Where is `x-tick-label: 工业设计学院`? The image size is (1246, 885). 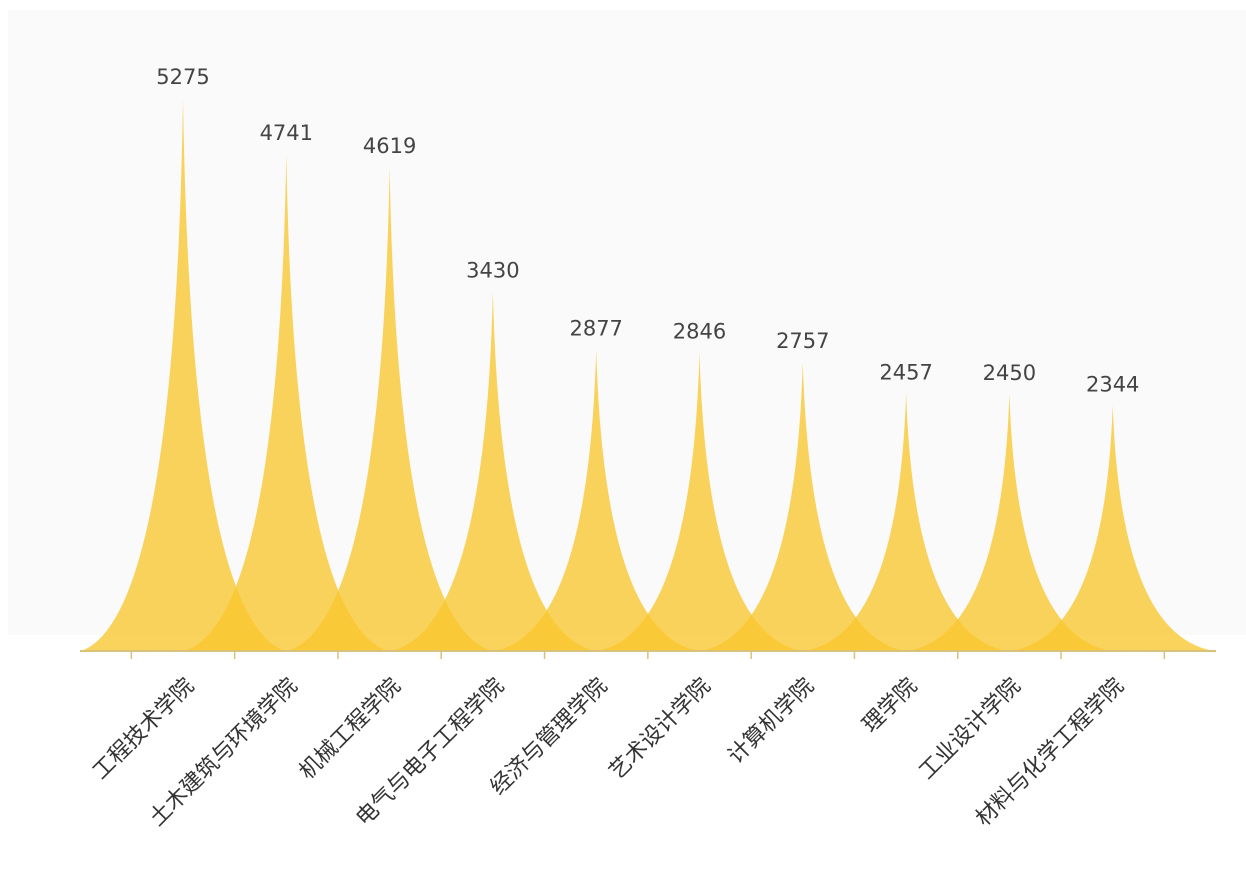 x-tick-label: 工业设计学院 is located at coordinates (970, 729).